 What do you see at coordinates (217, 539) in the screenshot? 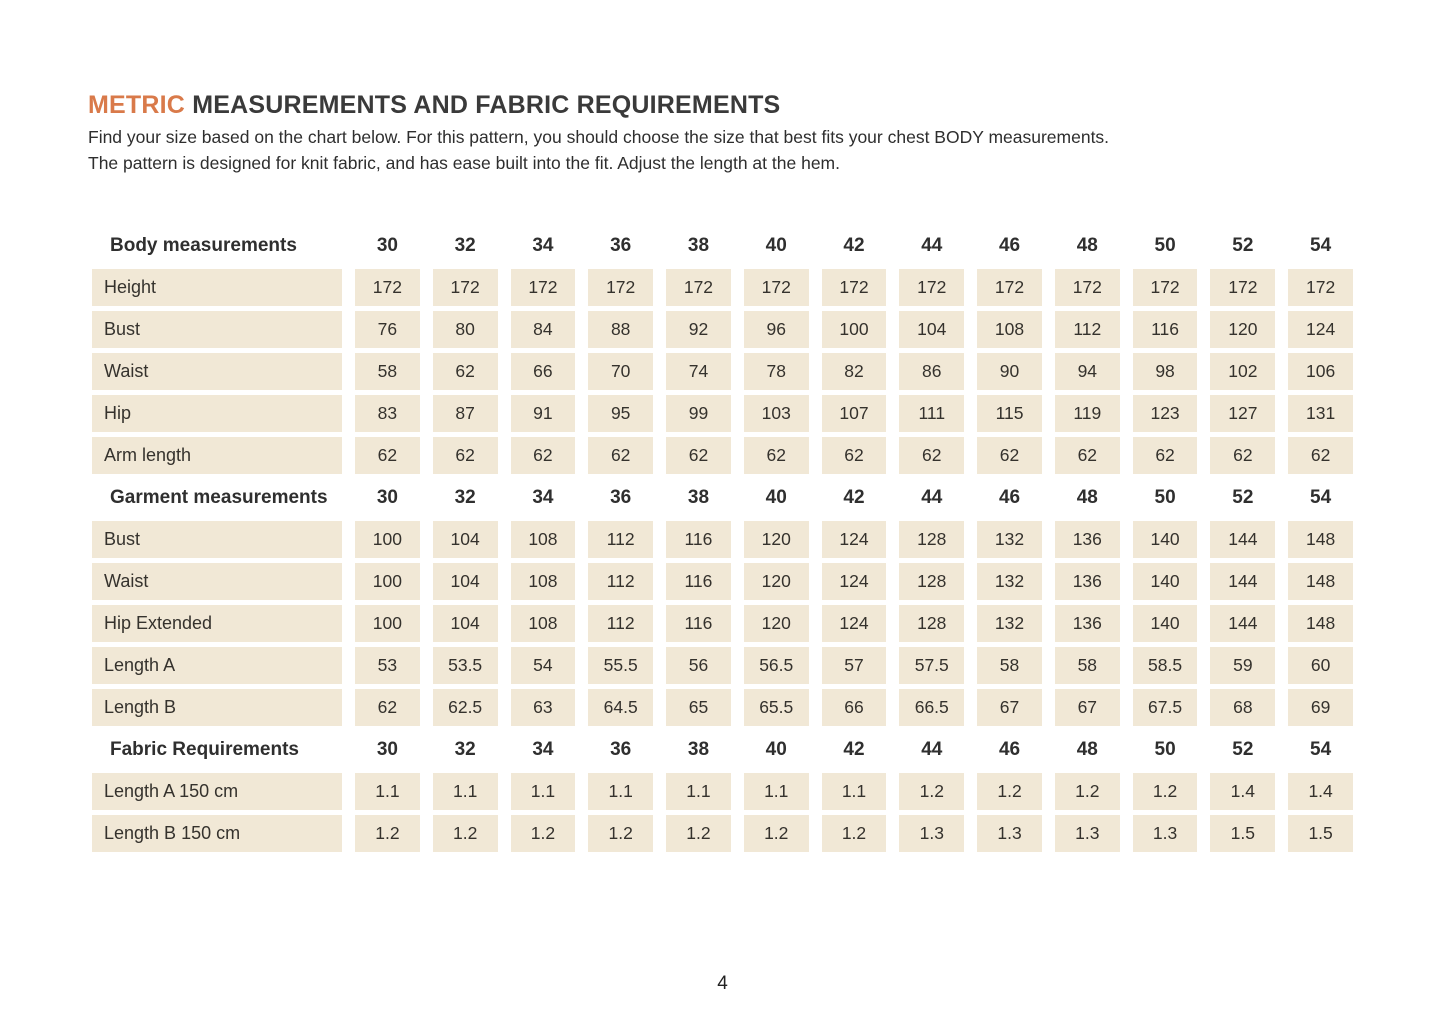
I see `row-label-bust: Bust` at bounding box center [217, 539].